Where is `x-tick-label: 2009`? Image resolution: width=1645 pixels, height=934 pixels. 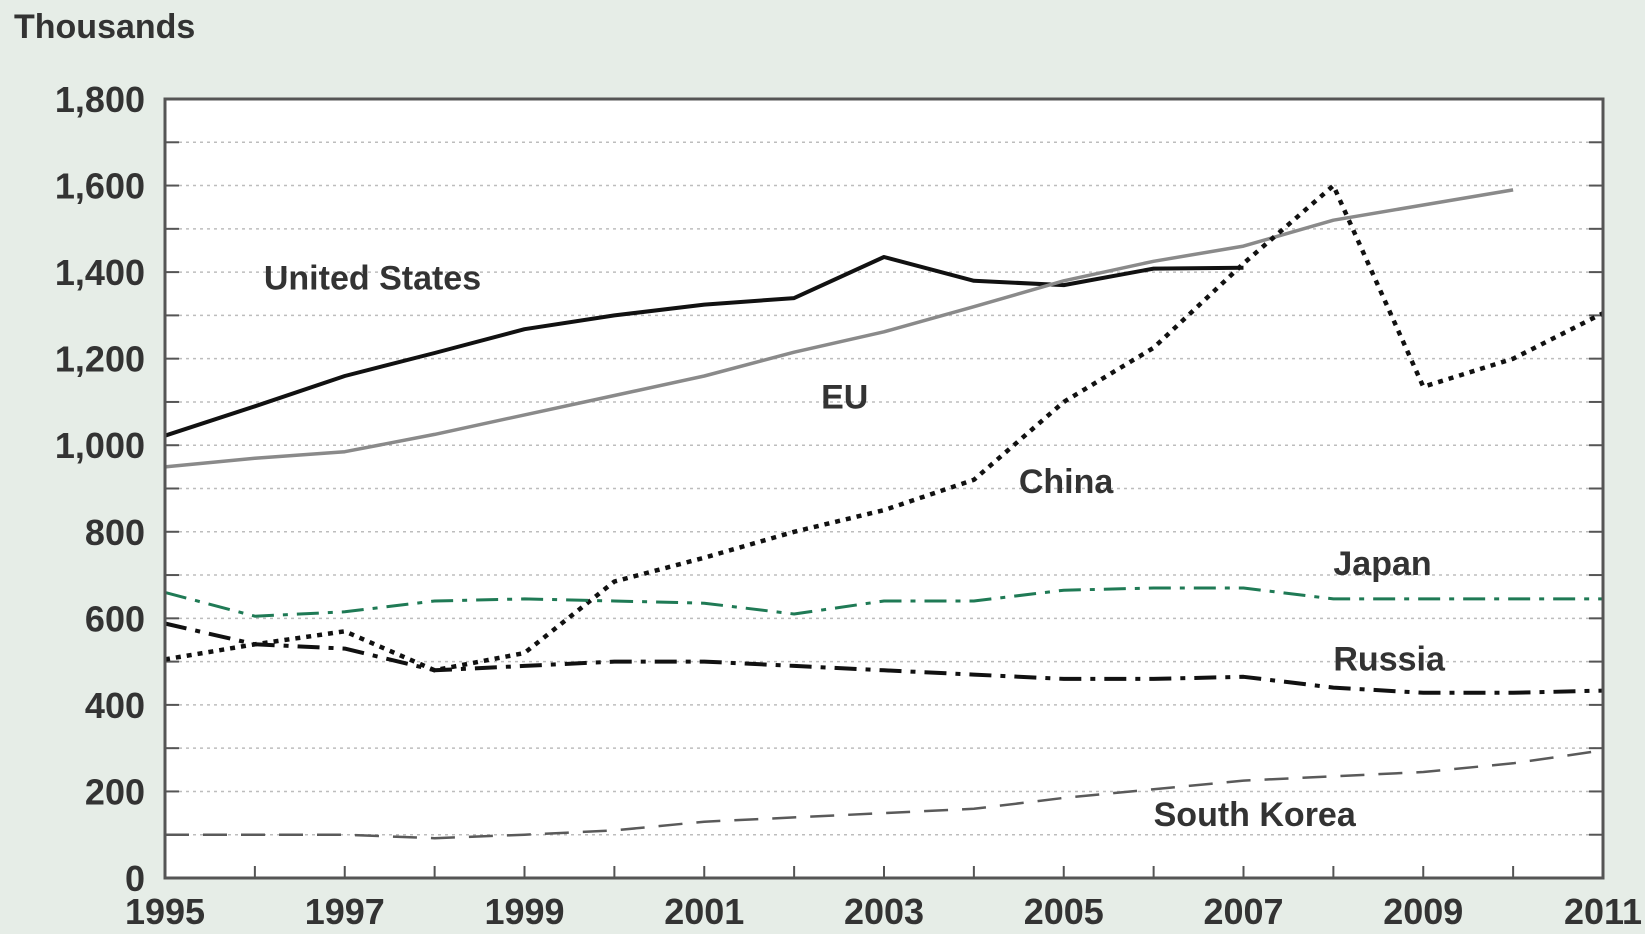 x-tick-label: 2009 is located at coordinates (1423, 911).